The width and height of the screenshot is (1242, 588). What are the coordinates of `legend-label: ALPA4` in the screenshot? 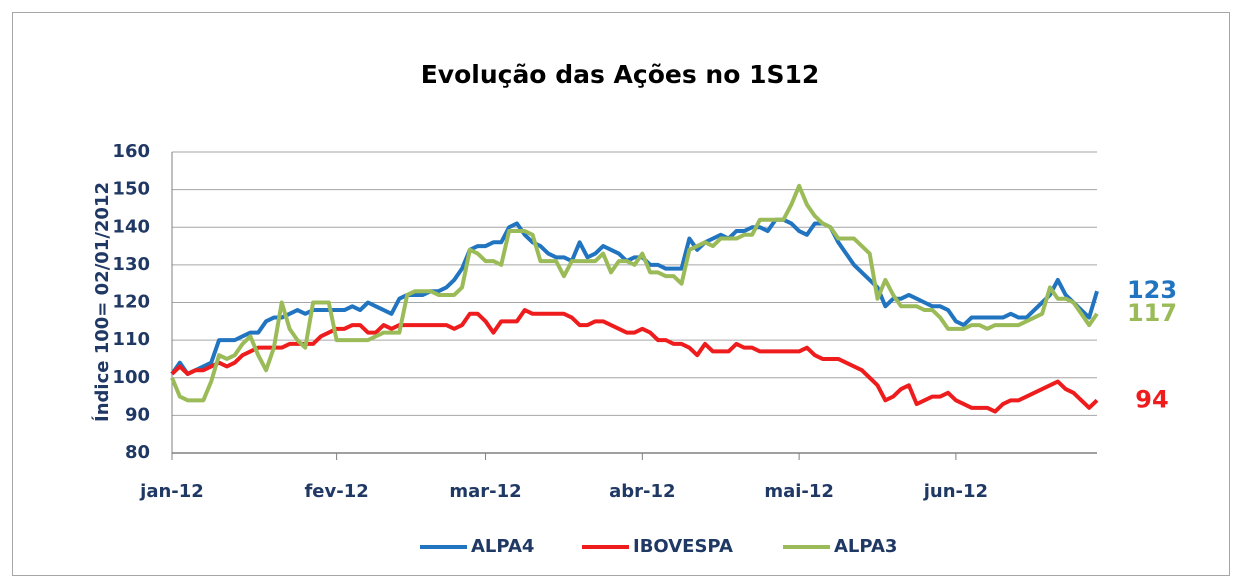 It's located at (502, 546).